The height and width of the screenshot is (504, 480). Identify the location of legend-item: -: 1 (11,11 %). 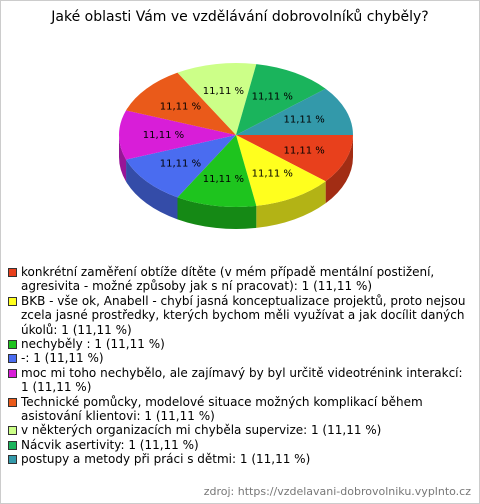
(239, 358).